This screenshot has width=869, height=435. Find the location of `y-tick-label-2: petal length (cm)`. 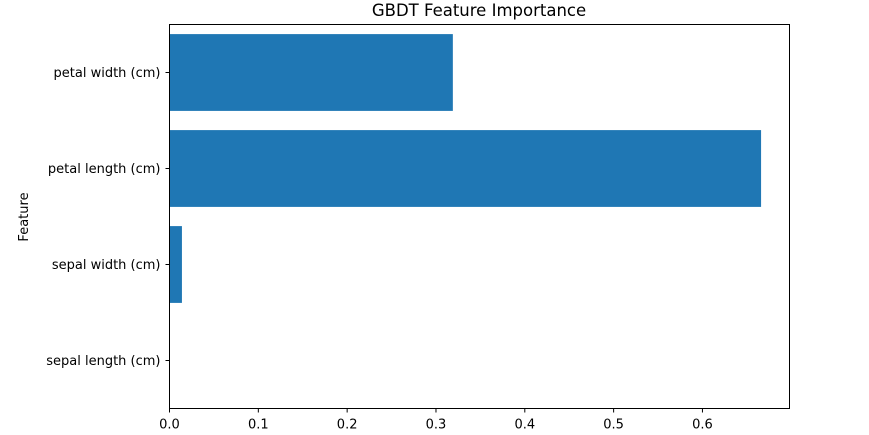

y-tick-label-2: petal length (cm) is located at coordinates (104, 169).